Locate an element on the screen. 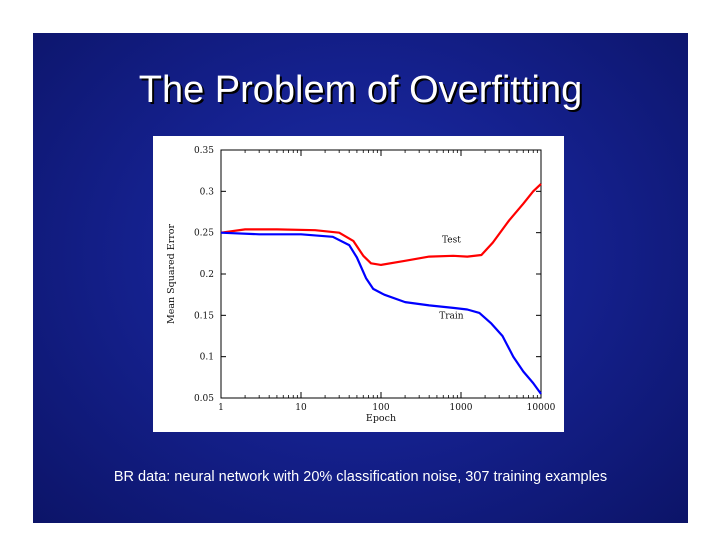  x-tick-label: 10000 is located at coordinates (541, 408).